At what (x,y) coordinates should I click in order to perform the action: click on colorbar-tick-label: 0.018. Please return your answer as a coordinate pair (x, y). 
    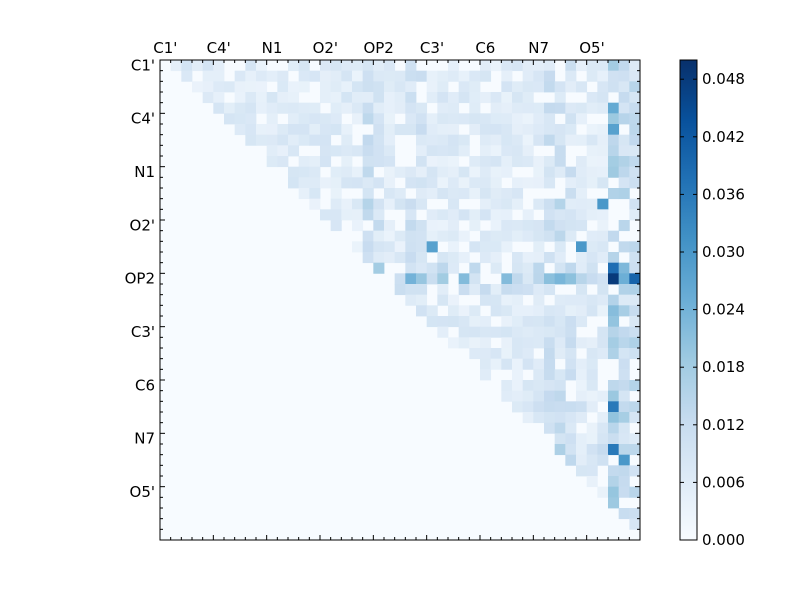
    Looking at the image, I should click on (723, 367).